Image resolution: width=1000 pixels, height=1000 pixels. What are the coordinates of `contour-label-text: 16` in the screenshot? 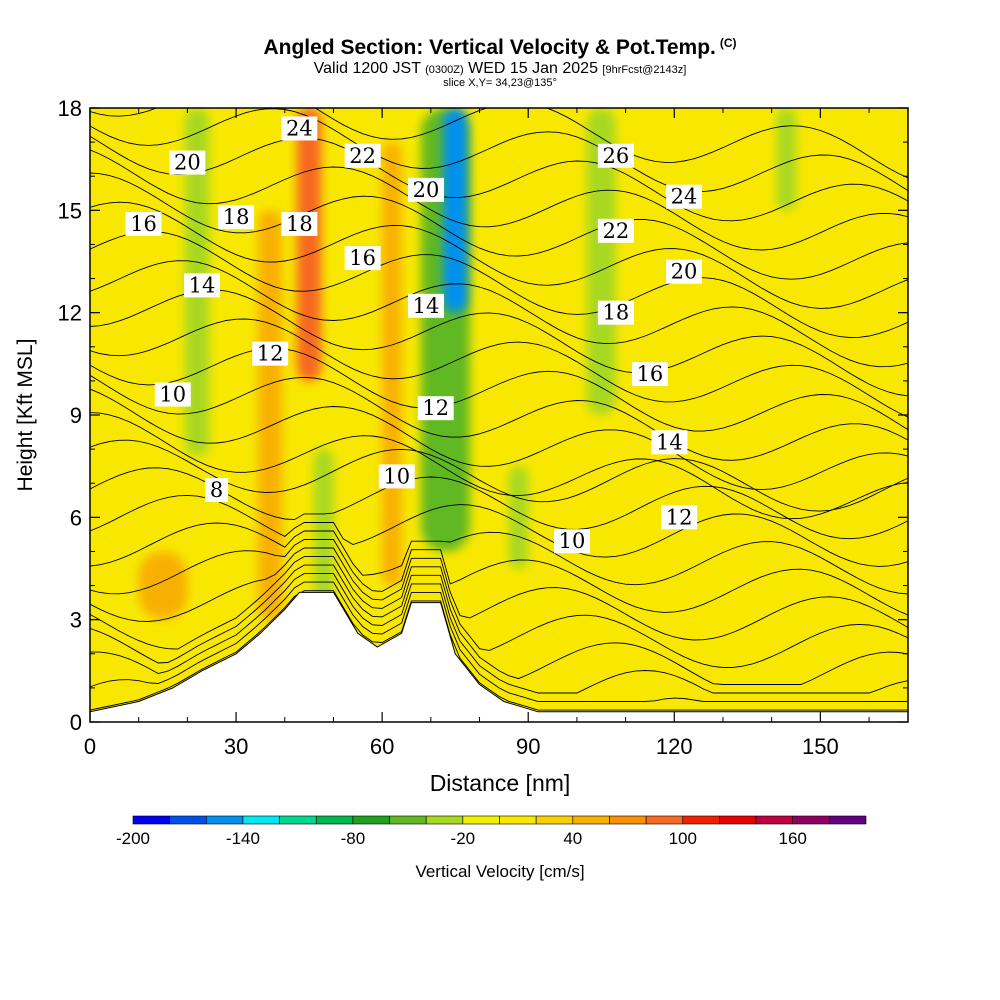 It's located at (362, 258).